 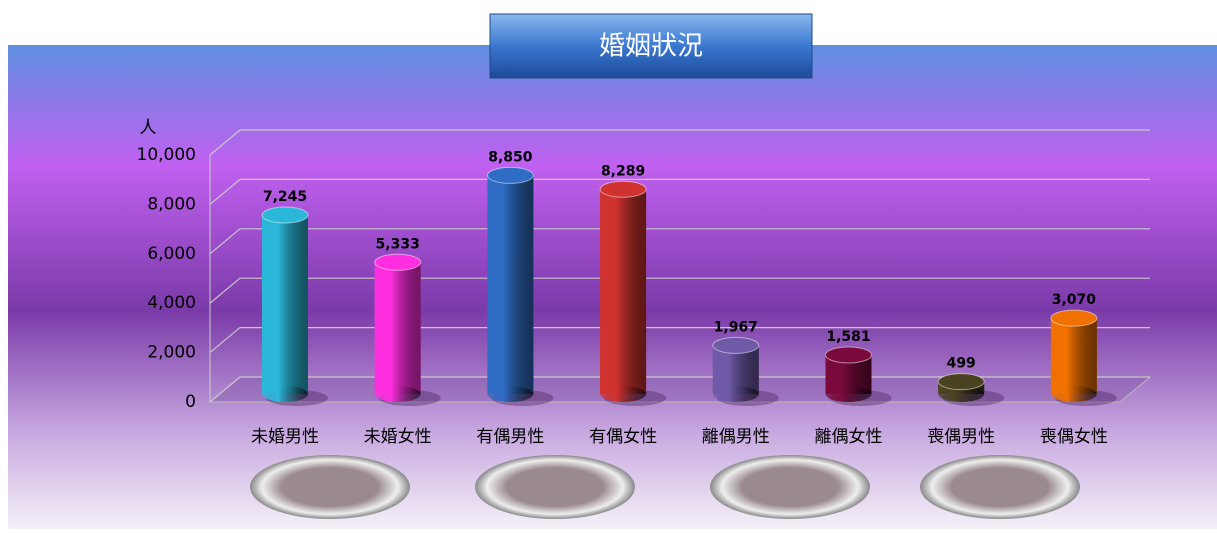 I want to click on x-tick-label: 離偶女性, so click(x=849, y=437).